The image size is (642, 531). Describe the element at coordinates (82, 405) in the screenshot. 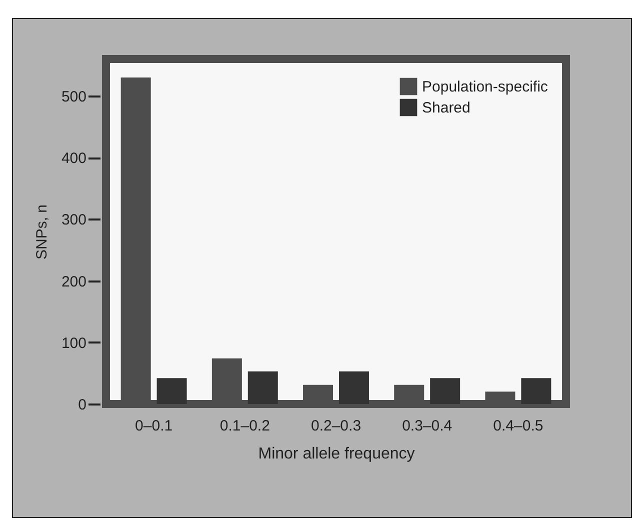

I see `y-tick-label: 0` at that location.